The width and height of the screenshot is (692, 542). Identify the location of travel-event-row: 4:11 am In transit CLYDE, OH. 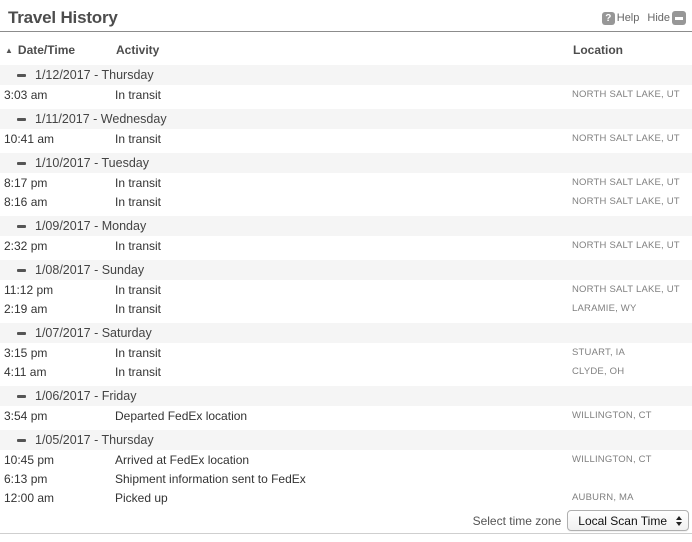
(346, 371).